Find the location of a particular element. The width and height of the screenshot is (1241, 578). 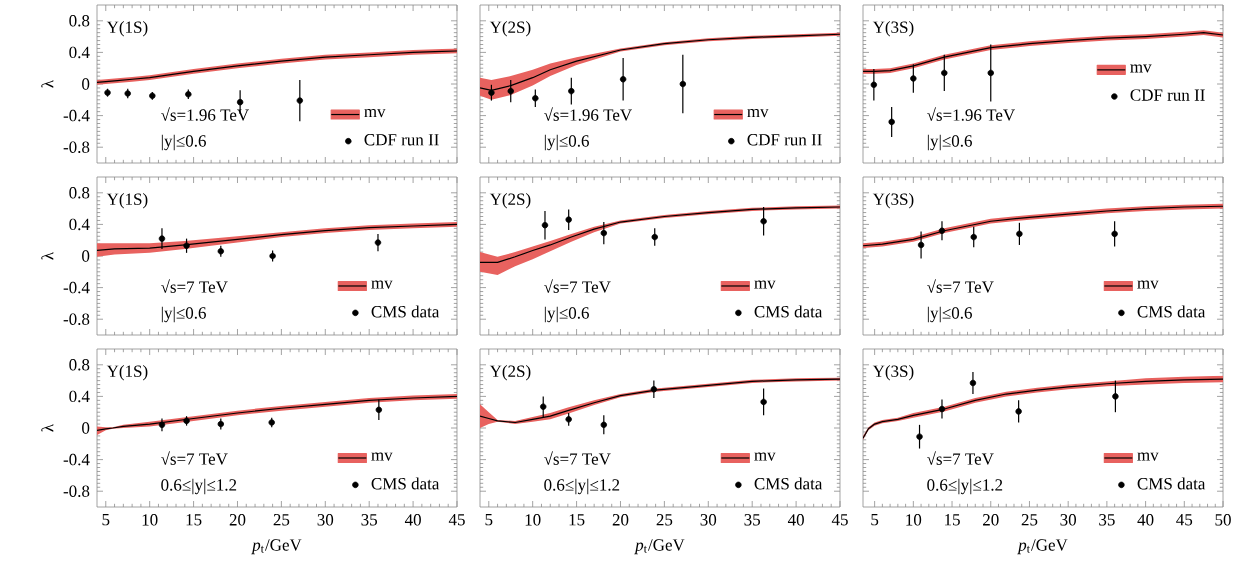

x-tick-label: 50 is located at coordinates (1223, 520).